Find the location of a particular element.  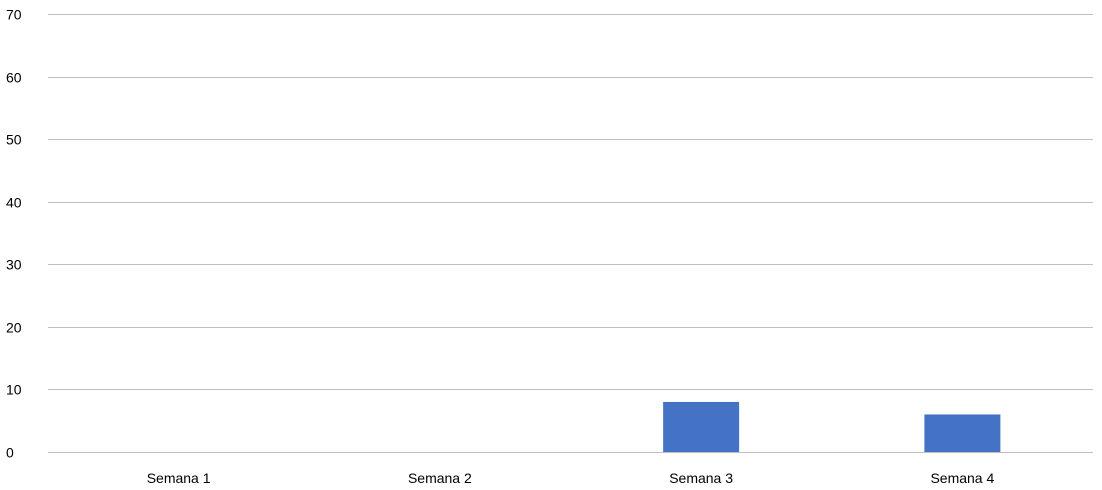

x-tick-label: Semana 1 is located at coordinates (179, 478).